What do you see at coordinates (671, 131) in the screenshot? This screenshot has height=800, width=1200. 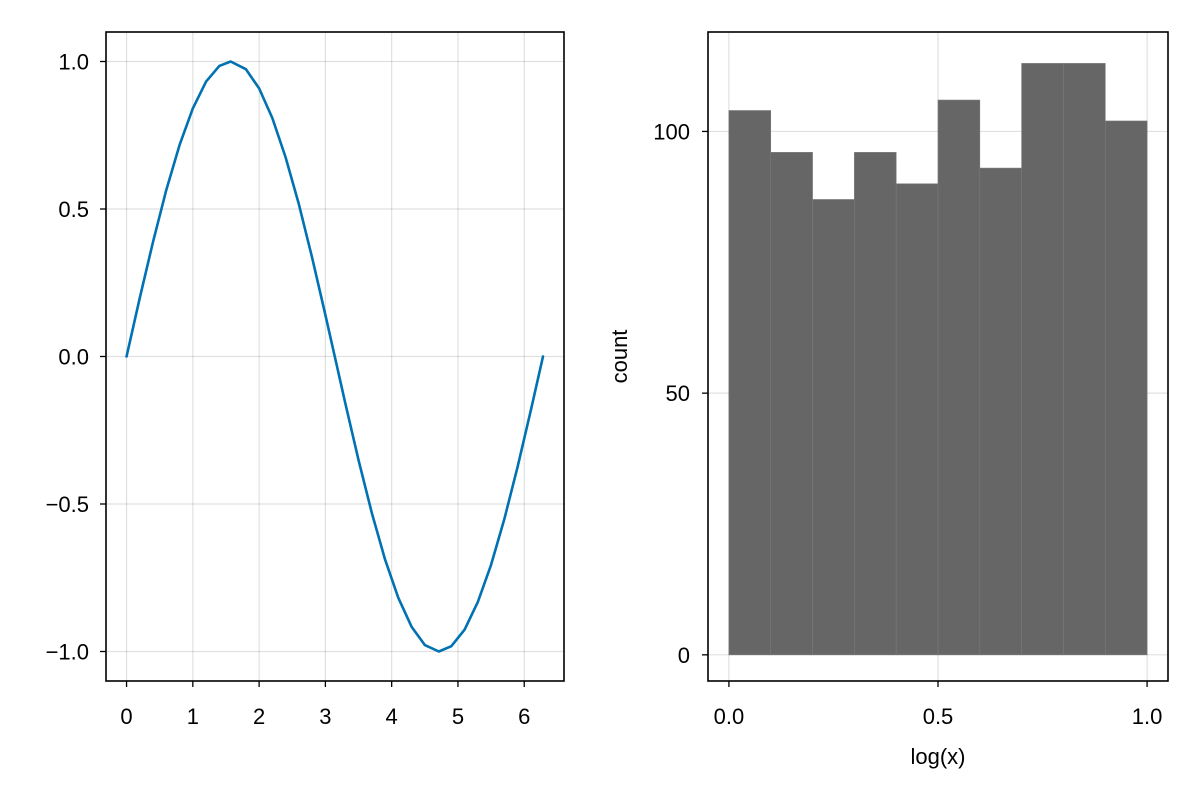 I see `y-tick-label: 100` at bounding box center [671, 131].